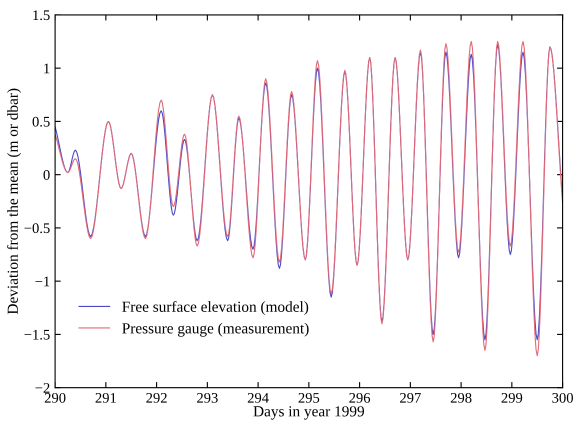 This screenshot has height=426, width=580. What do you see at coordinates (55, 397) in the screenshot?
I see `x-tick-label: 290` at bounding box center [55, 397].